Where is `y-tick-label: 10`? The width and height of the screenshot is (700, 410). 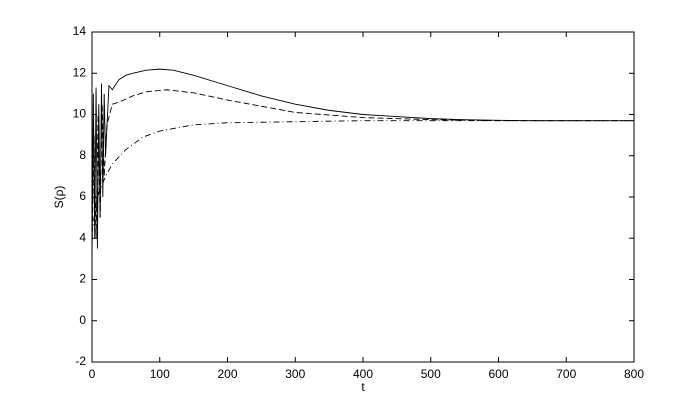
y-tick-label: 10 is located at coordinates (80, 114).